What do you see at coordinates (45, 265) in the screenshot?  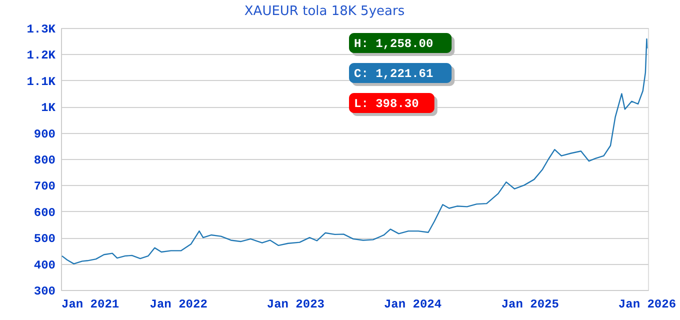 I see `y-tick-label: 400` at bounding box center [45, 265].